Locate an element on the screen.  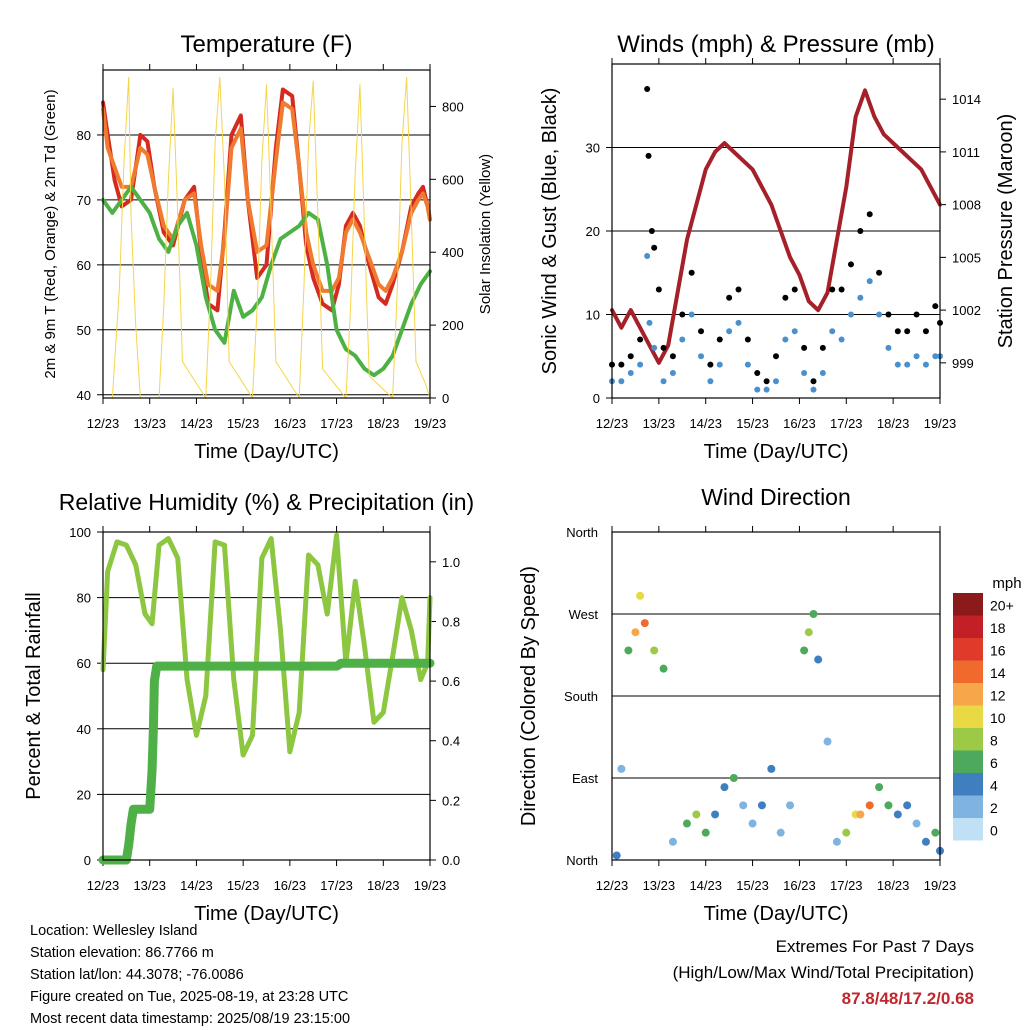
y-tick-label: 70 is located at coordinates (84, 200).